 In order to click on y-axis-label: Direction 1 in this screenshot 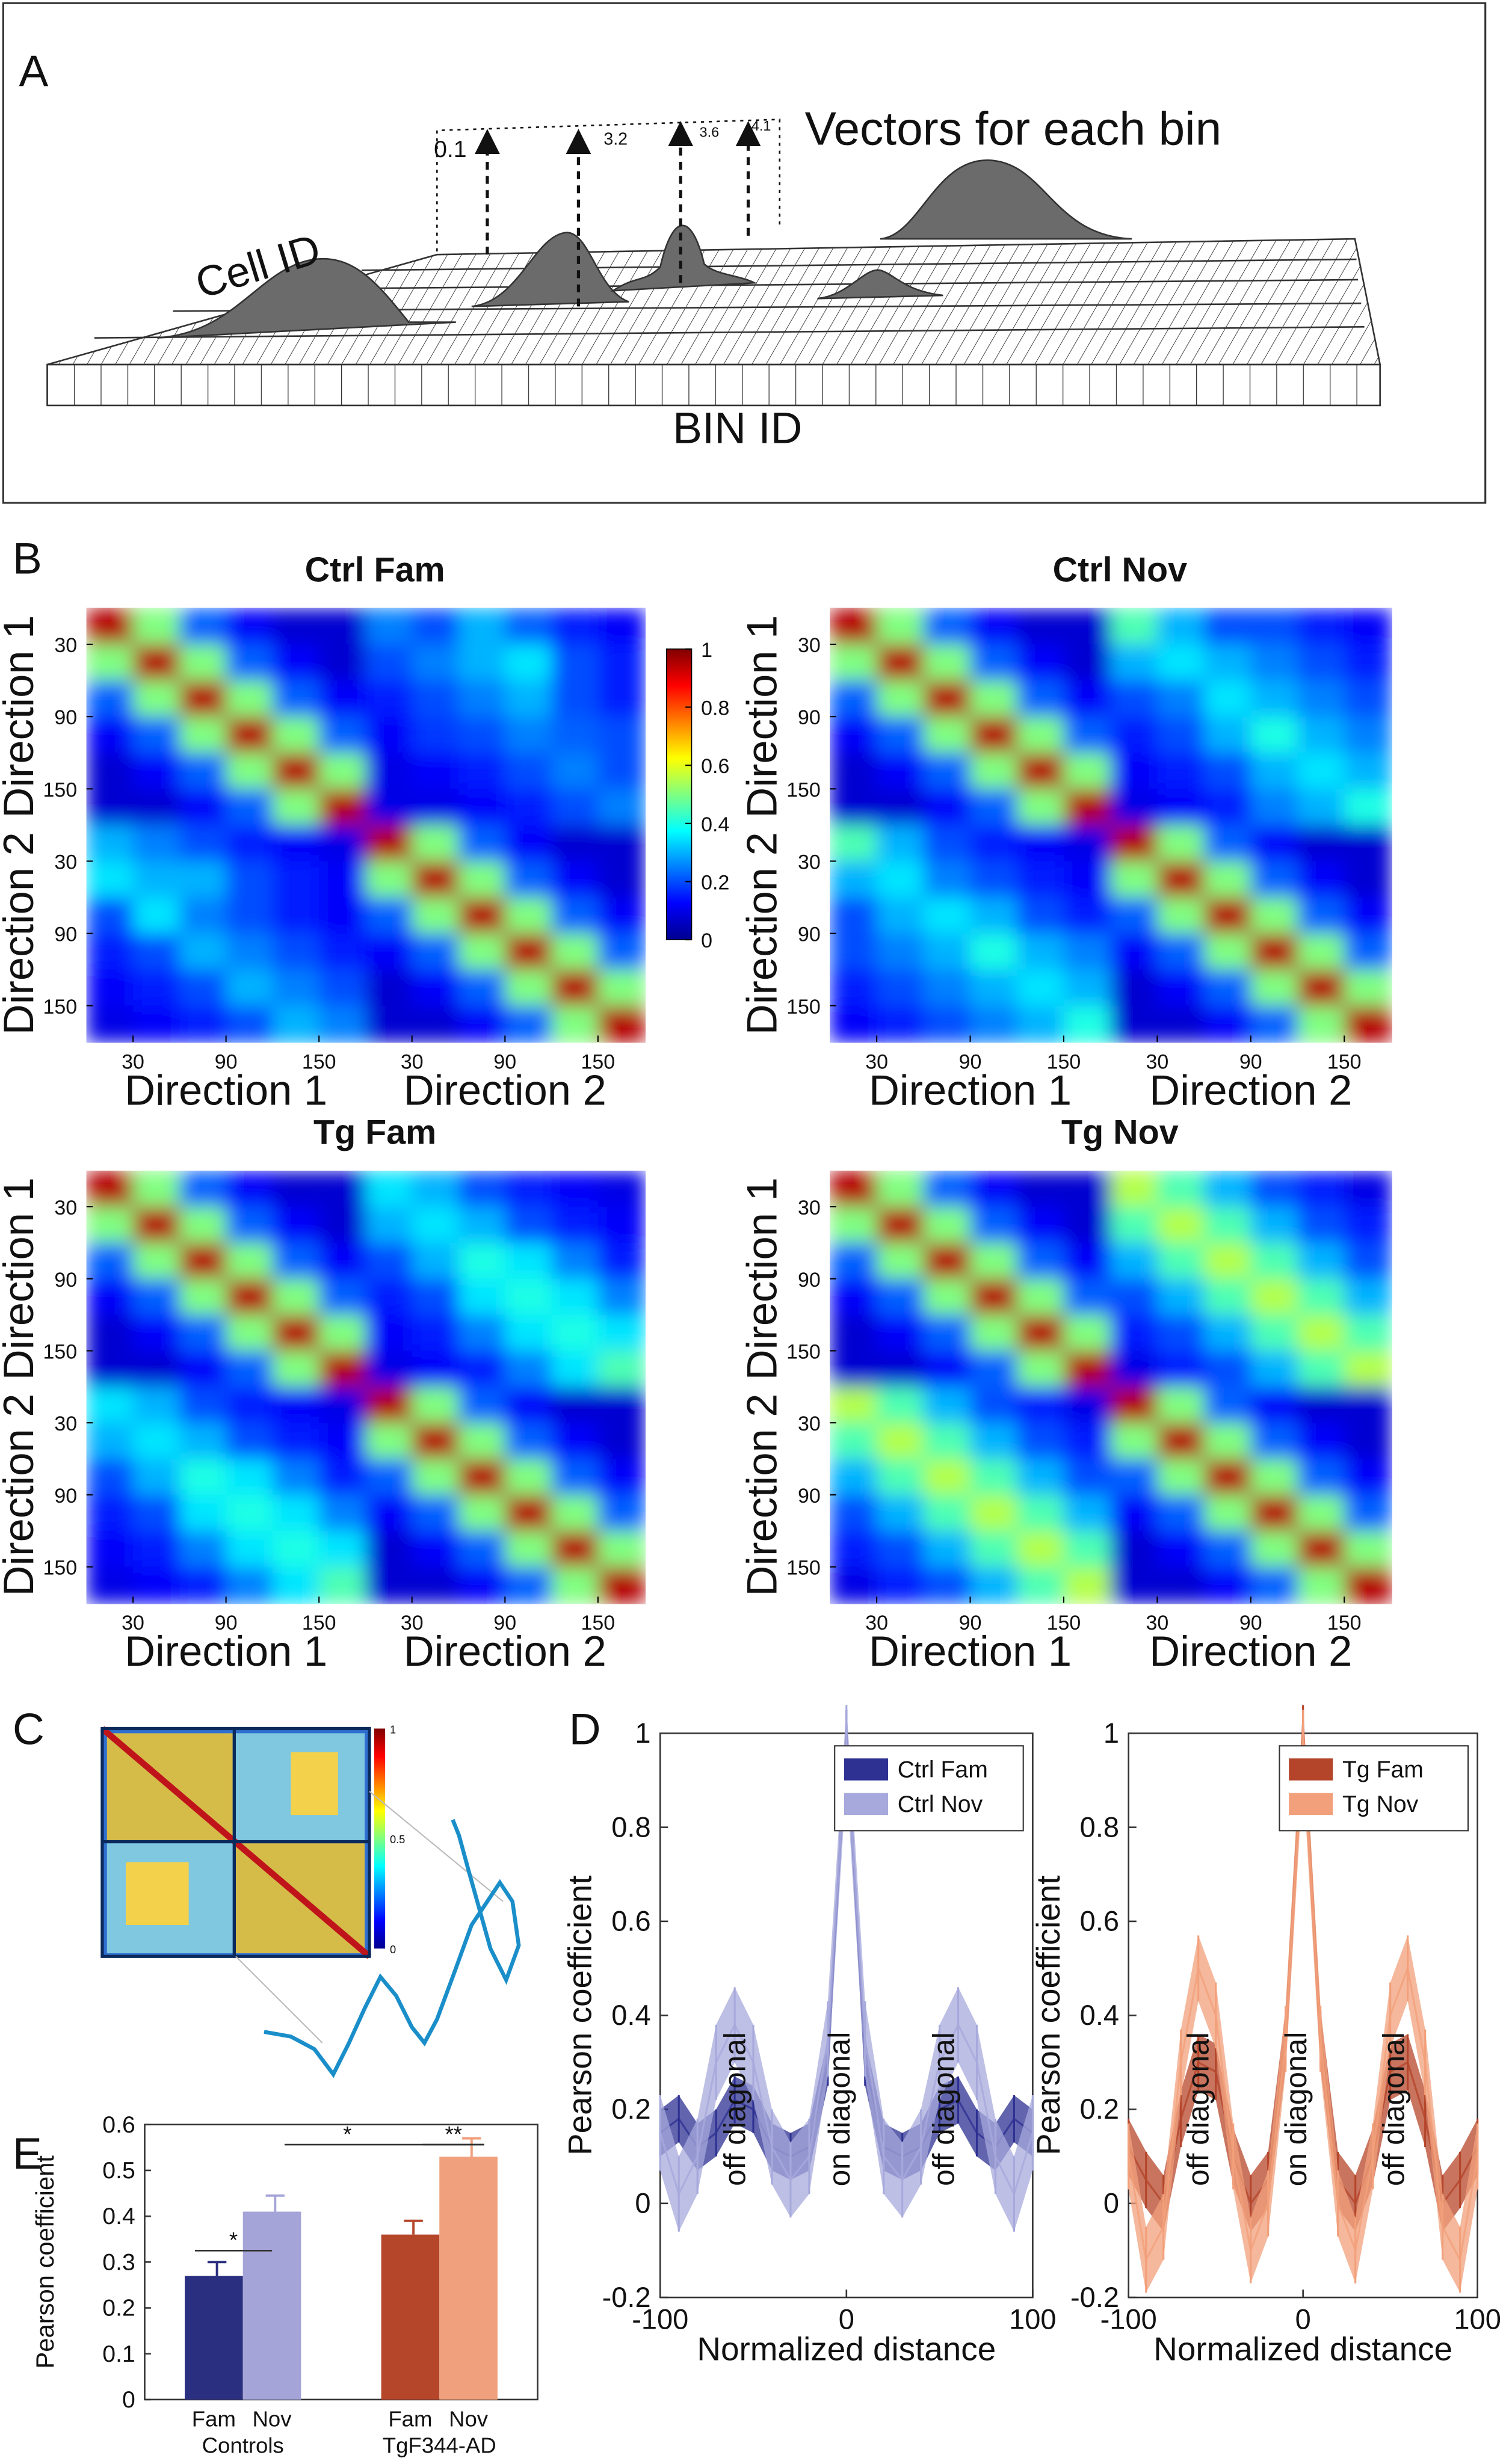, I will do `click(762, 1278)`.